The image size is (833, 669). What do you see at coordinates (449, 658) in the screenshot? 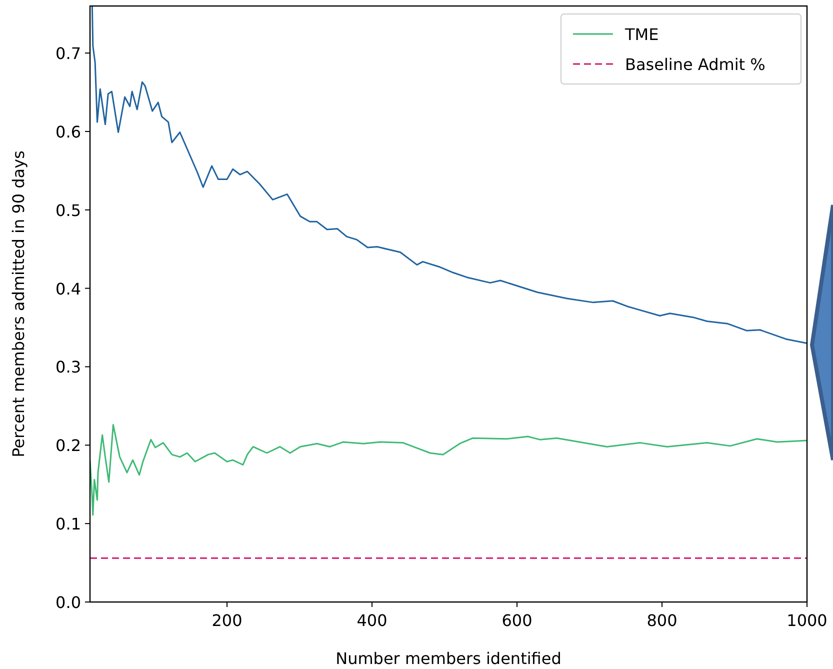
I see `x-axis-title: Number members identified` at bounding box center [449, 658].